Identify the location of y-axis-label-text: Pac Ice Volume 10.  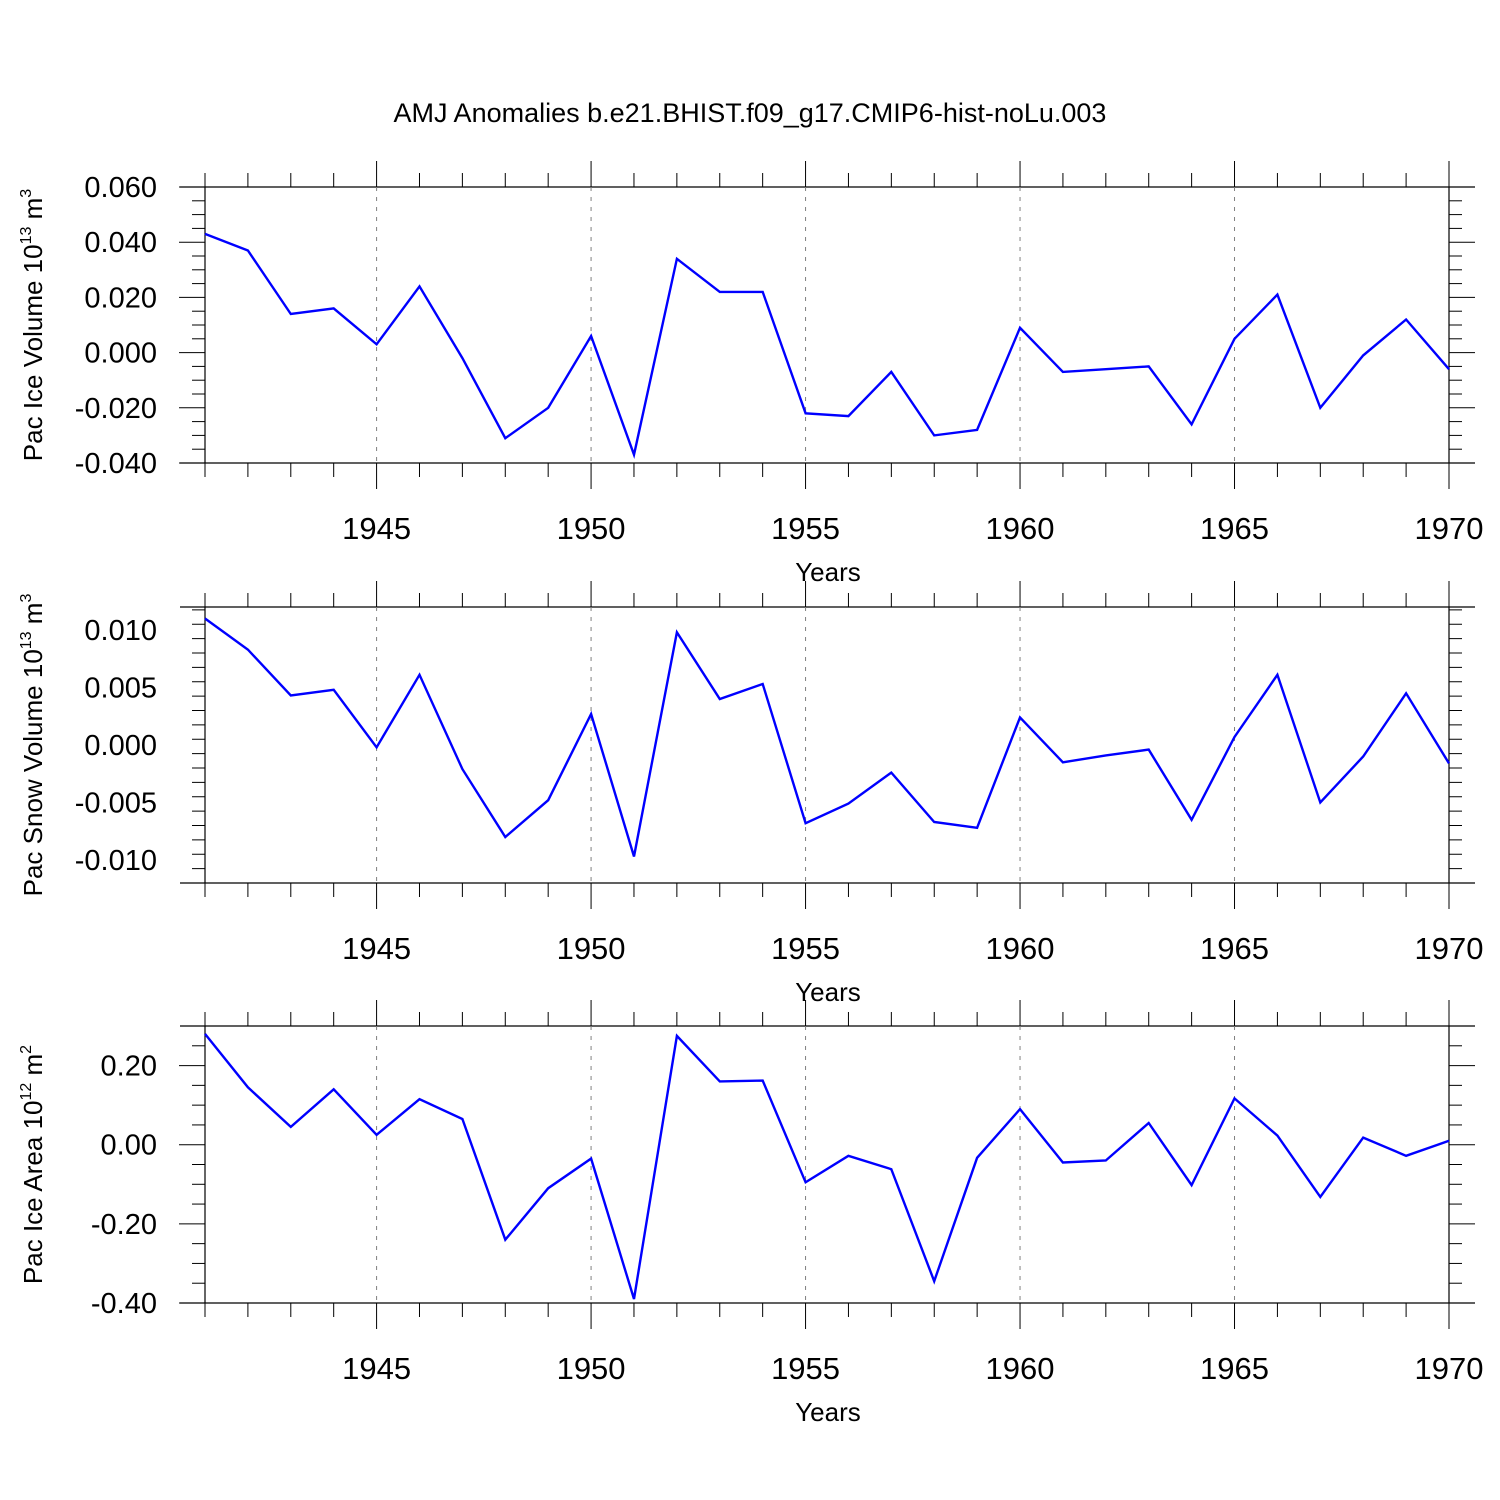
(33, 352).